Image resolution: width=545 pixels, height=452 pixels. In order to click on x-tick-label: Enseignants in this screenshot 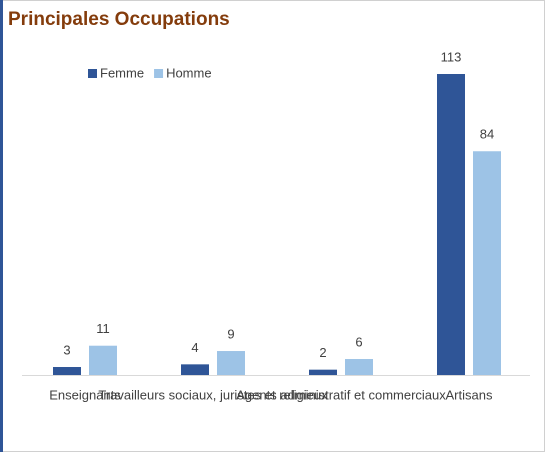, I will do `click(85, 394)`.